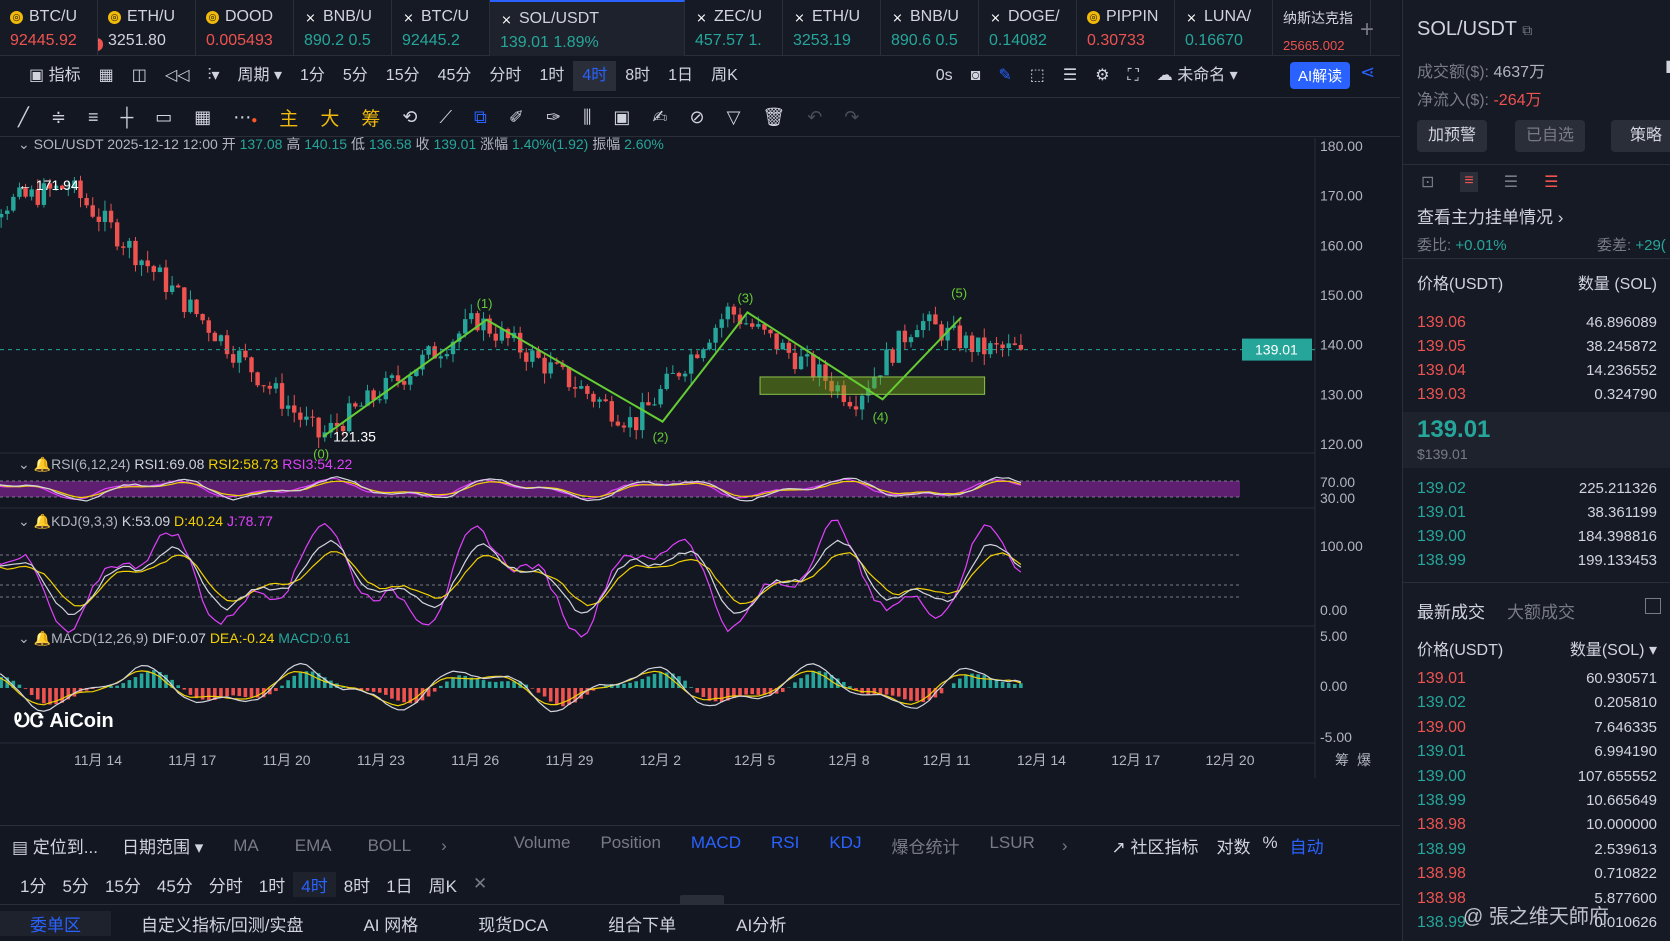  What do you see at coordinates (724, 75) in the screenshot?
I see `interval-9: 周K` at bounding box center [724, 75].